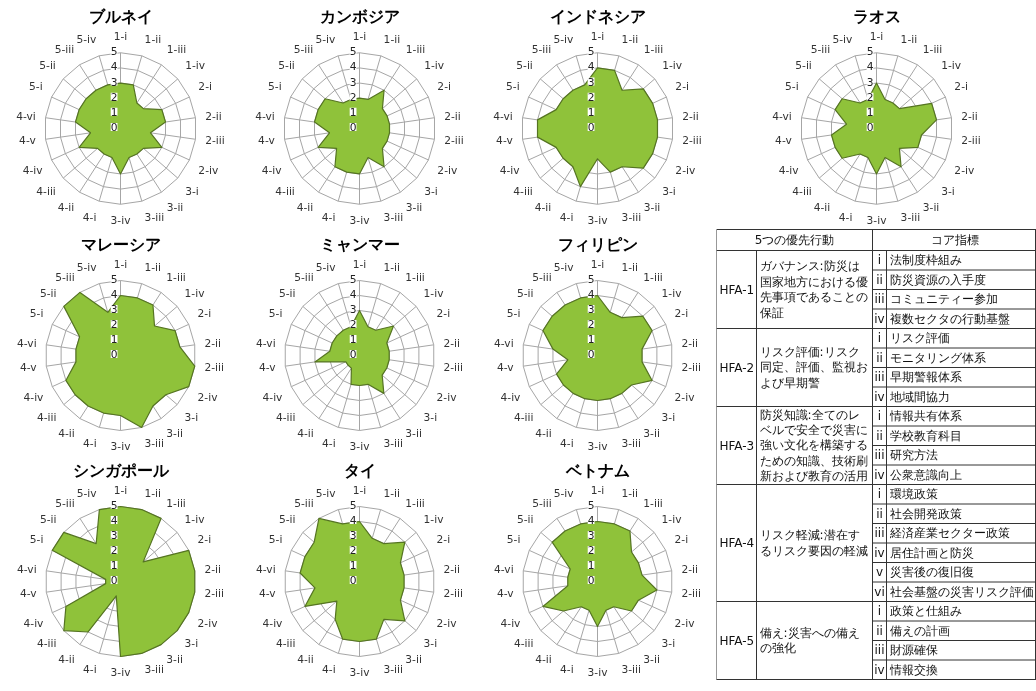 This screenshot has width=1036, height=691. I want to click on chart-title: シンガポール, so click(121, 470).